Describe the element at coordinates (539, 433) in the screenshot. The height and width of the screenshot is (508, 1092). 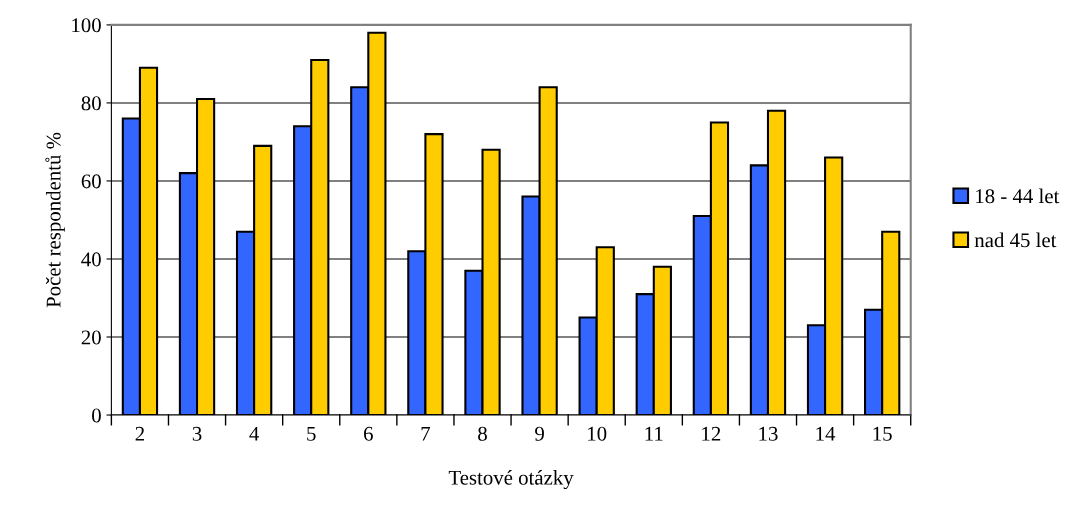
I see `x-tick-label: 9` at that location.